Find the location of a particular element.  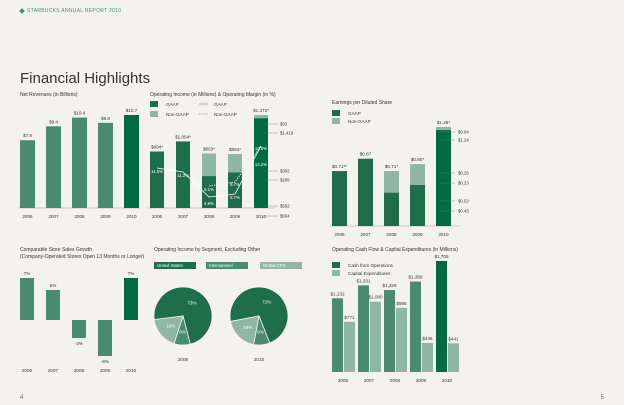

operating-income-legend-gaap-margin-text: GAAP is located at coordinates (220, 104).